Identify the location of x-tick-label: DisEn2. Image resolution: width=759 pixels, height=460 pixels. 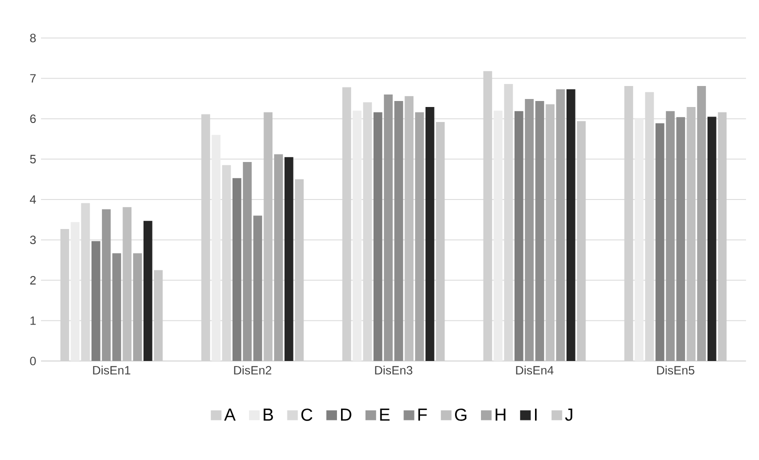
(253, 370).